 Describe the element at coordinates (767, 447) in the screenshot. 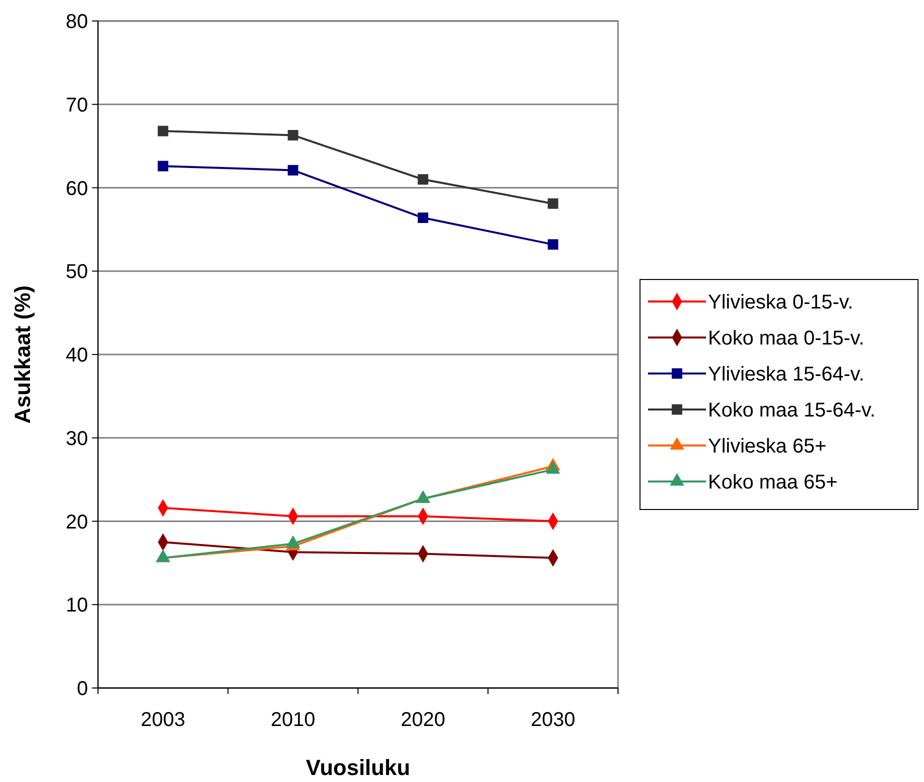

I see `legend-label: Ylivieska 65+` at that location.